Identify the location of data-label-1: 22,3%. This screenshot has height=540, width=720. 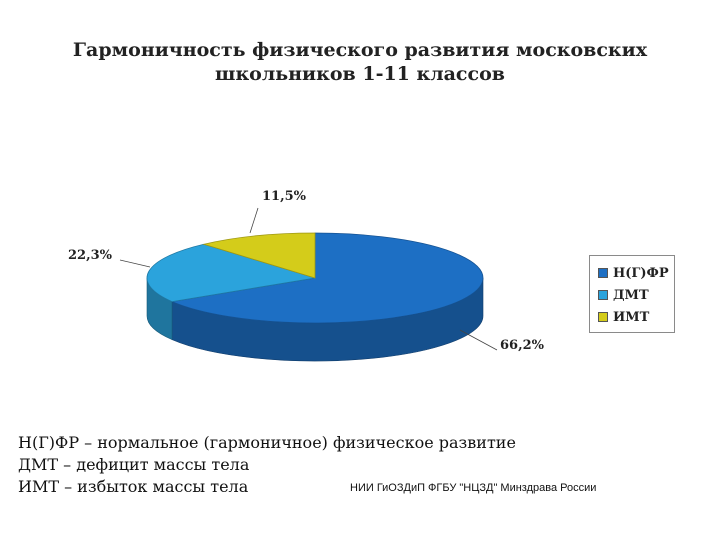
(90, 255).